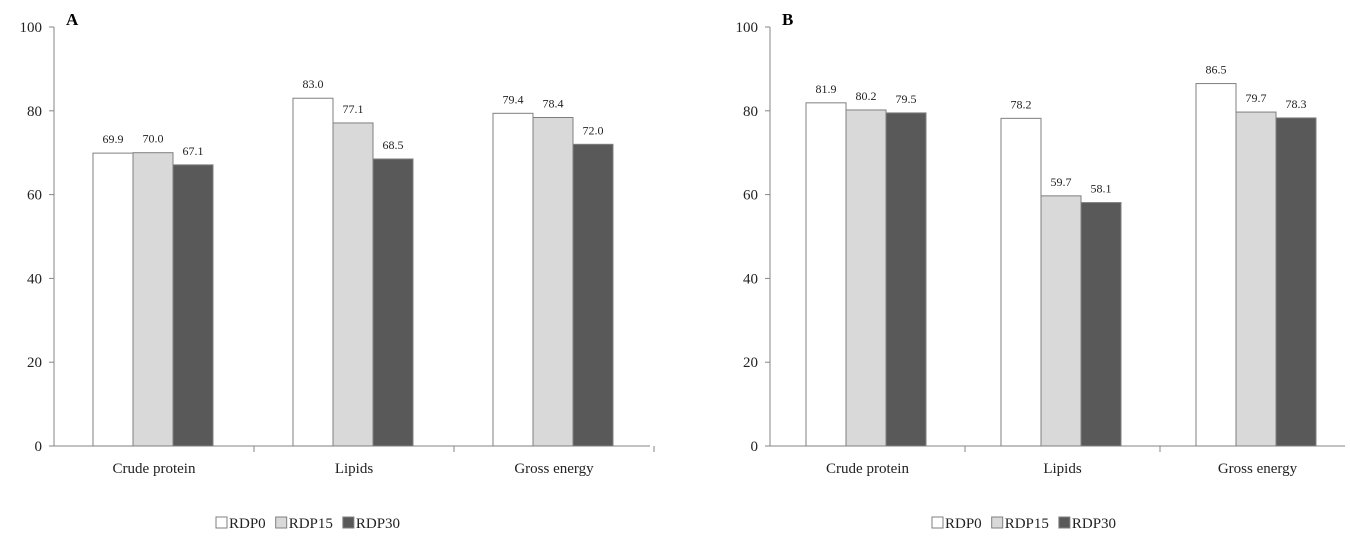  What do you see at coordinates (1216, 70) in the screenshot?
I see `value-label: 86.5` at bounding box center [1216, 70].